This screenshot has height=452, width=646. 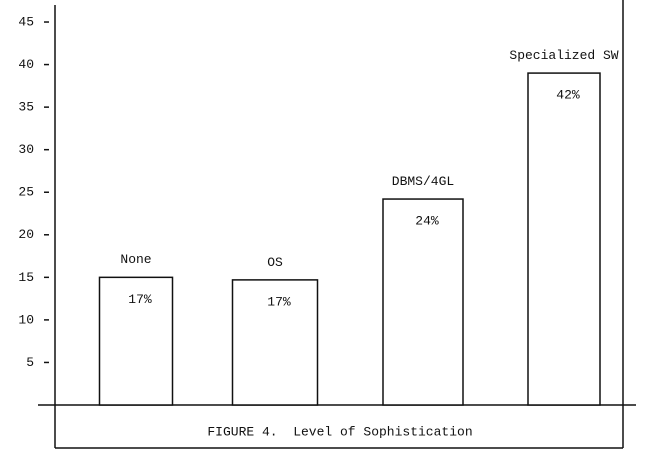 What do you see at coordinates (26, 234) in the screenshot?
I see `y-tick-label: 20` at bounding box center [26, 234].